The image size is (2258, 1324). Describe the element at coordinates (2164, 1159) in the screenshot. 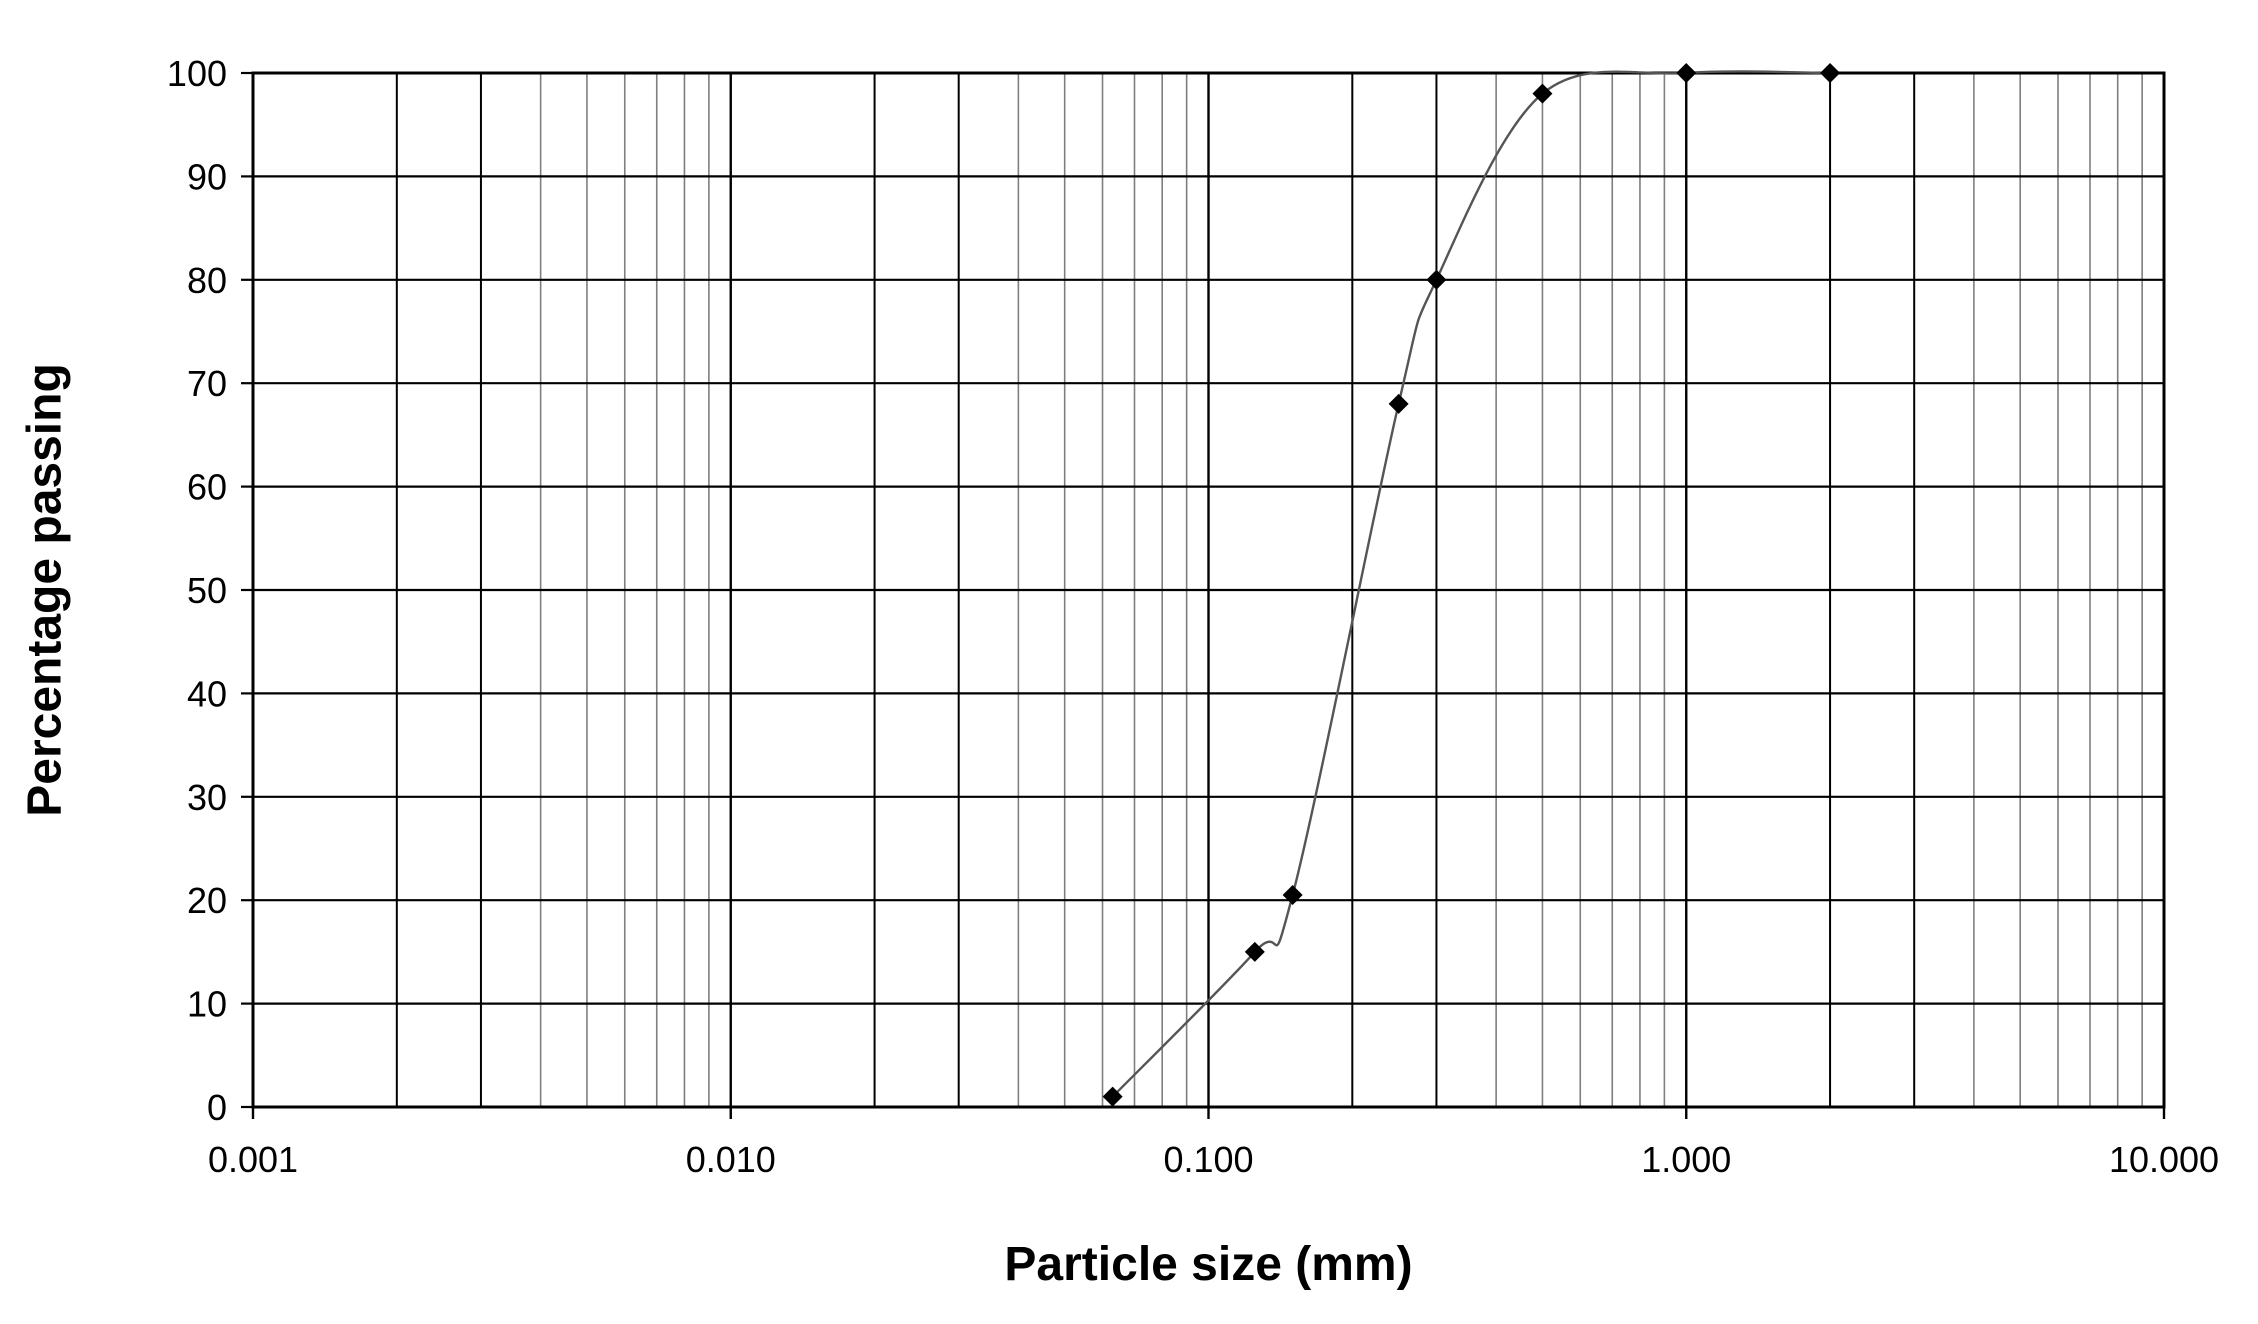

I see `x-tick-label: 10.000` at that location.